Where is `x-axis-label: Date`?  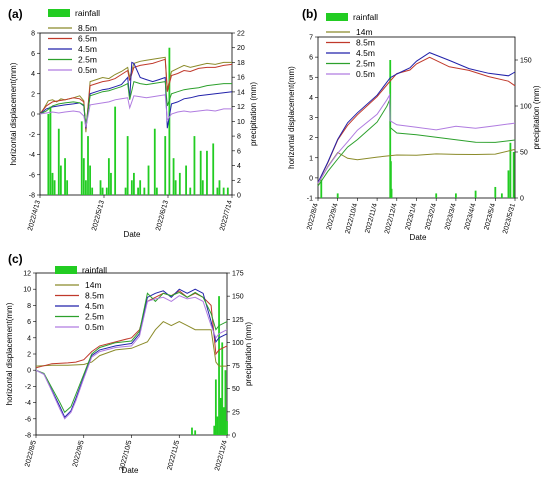
x-axis-label: Date is located at coordinates (130, 470).